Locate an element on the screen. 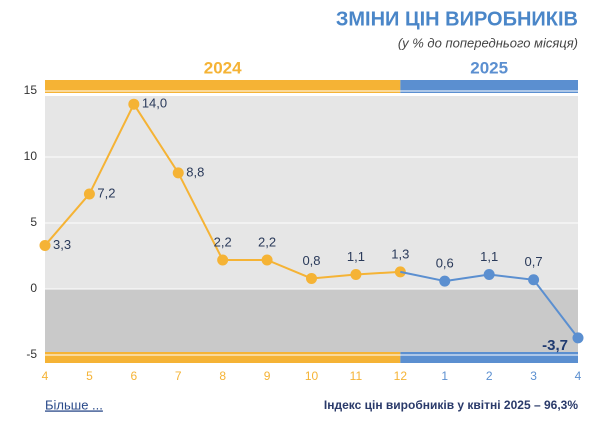 This screenshot has height=428, width=596. data-label: 7,2 is located at coordinates (106, 192).